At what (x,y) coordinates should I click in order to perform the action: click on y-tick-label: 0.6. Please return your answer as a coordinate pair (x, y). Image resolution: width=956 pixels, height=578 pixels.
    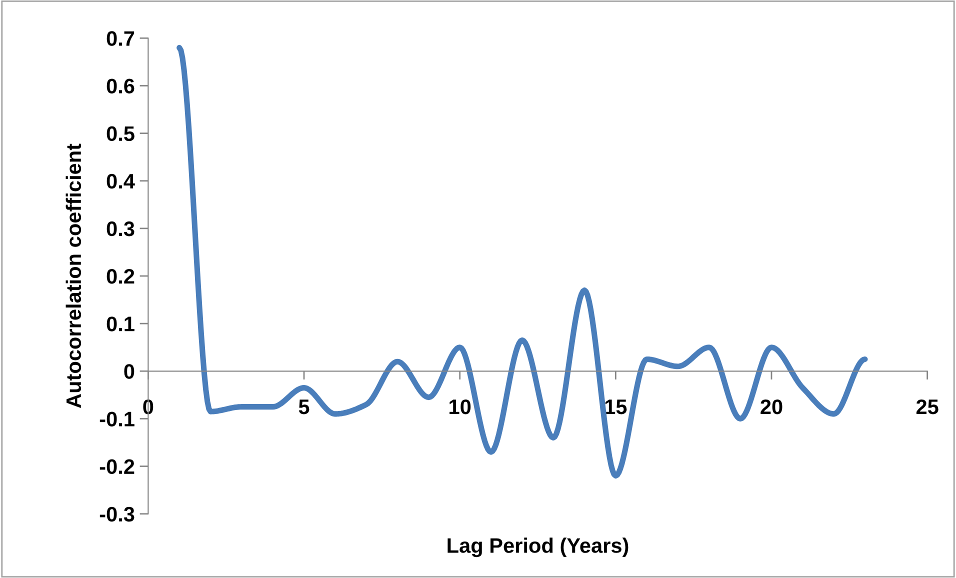
    Looking at the image, I should click on (120, 86).